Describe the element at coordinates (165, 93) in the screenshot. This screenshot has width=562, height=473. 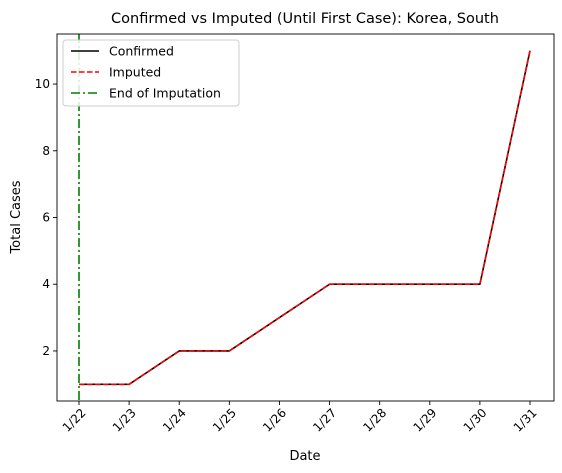
I see `legend-label: End of Imputation` at that location.